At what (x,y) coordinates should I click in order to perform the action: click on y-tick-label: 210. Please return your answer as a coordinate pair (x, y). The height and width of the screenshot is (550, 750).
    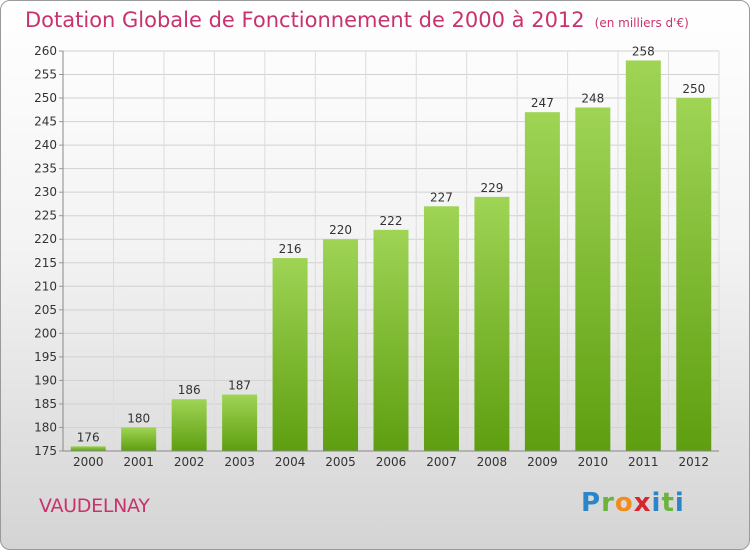
    Looking at the image, I should click on (45, 286).